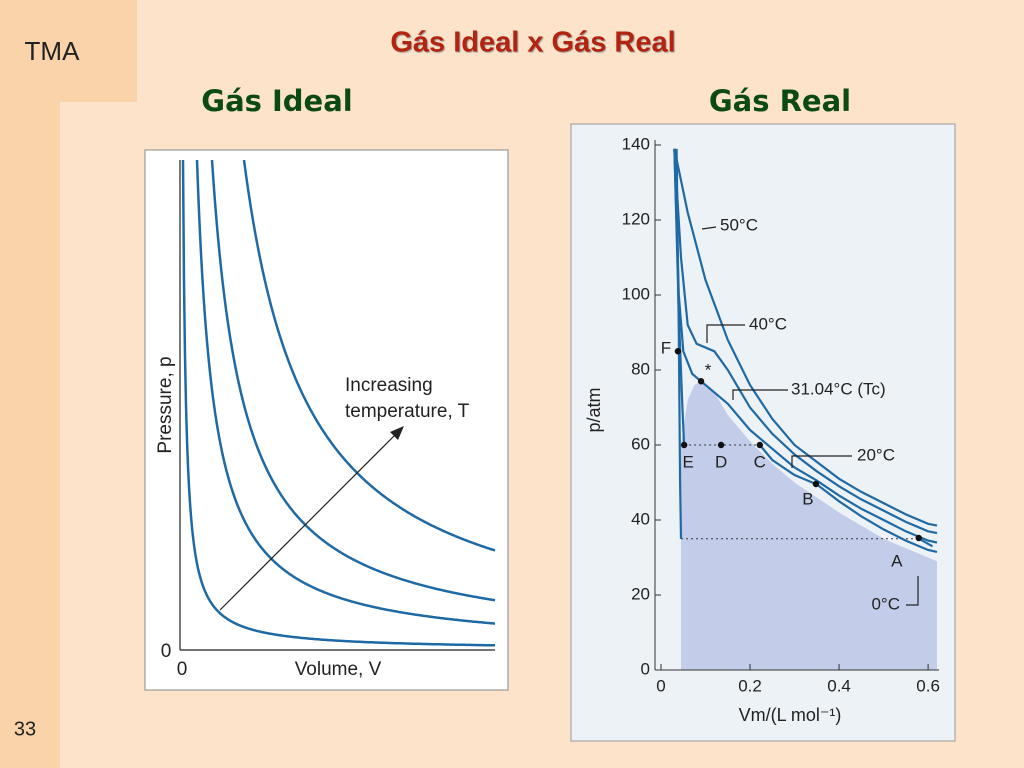  What do you see at coordinates (338, 669) in the screenshot?
I see `x-axis-label: Volume, V` at bounding box center [338, 669].